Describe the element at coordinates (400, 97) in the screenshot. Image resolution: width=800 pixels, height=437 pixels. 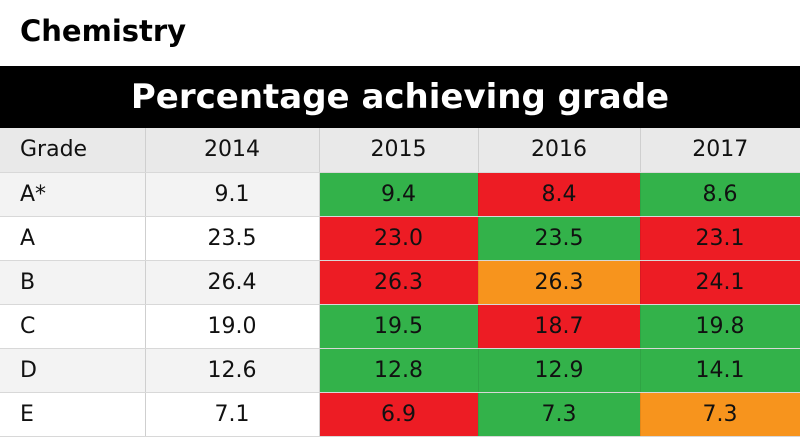
I see `table-banner-title: Percentage achieving grade` at that location.